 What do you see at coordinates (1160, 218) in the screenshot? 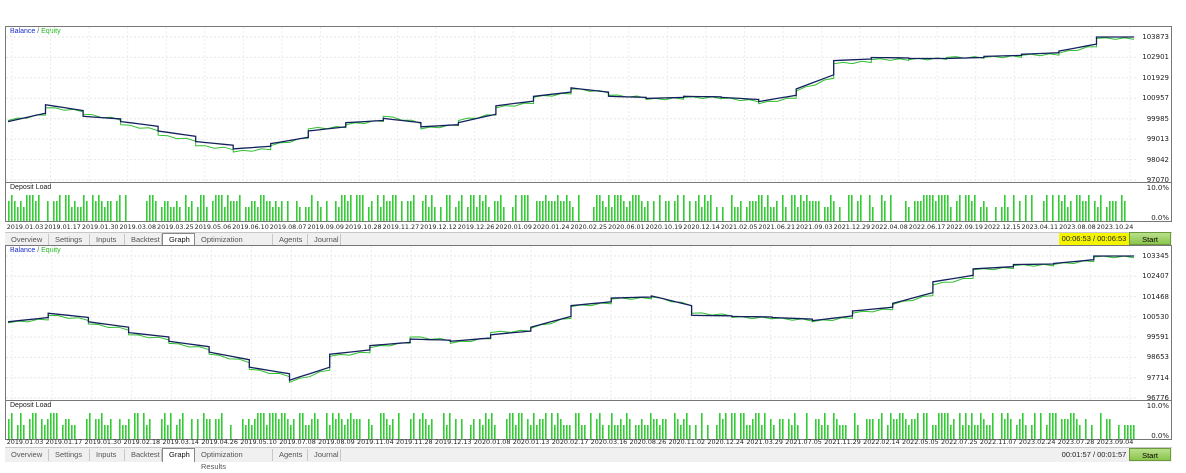
I see `deposit-load-min: 0.0%` at bounding box center [1160, 218].